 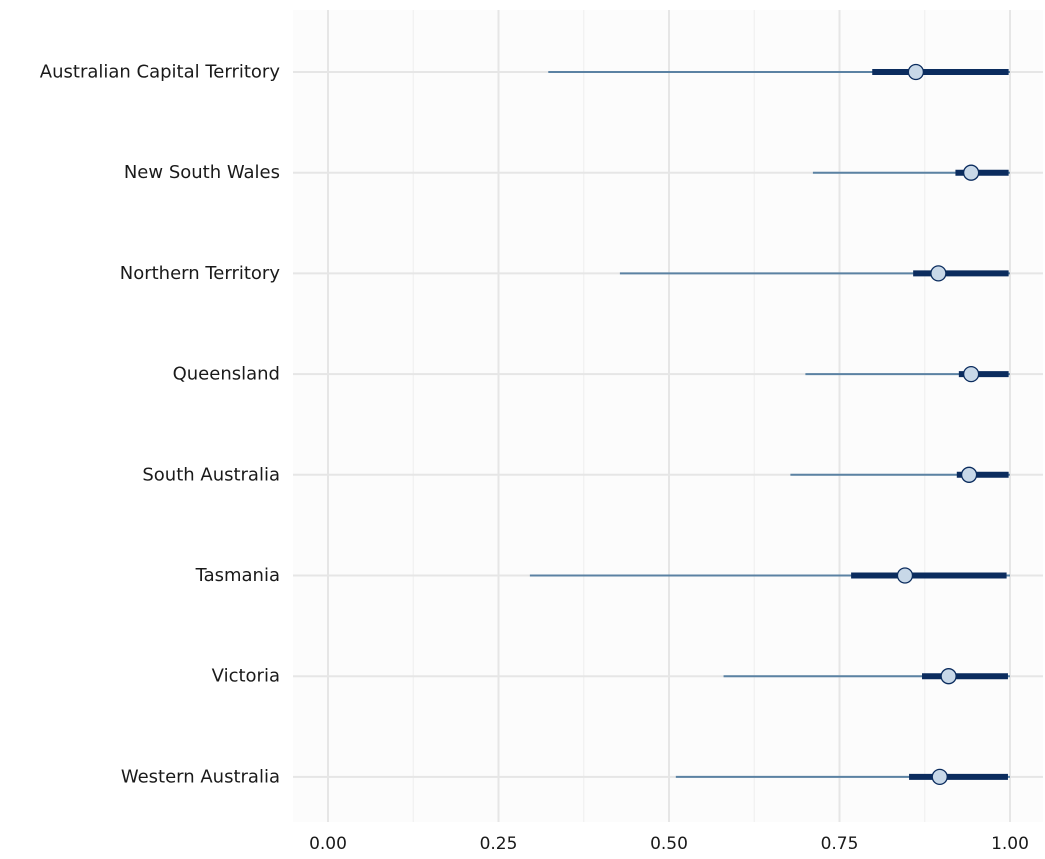 What do you see at coordinates (328, 844) in the screenshot?
I see `x-tick-label: 0.00` at bounding box center [328, 844].